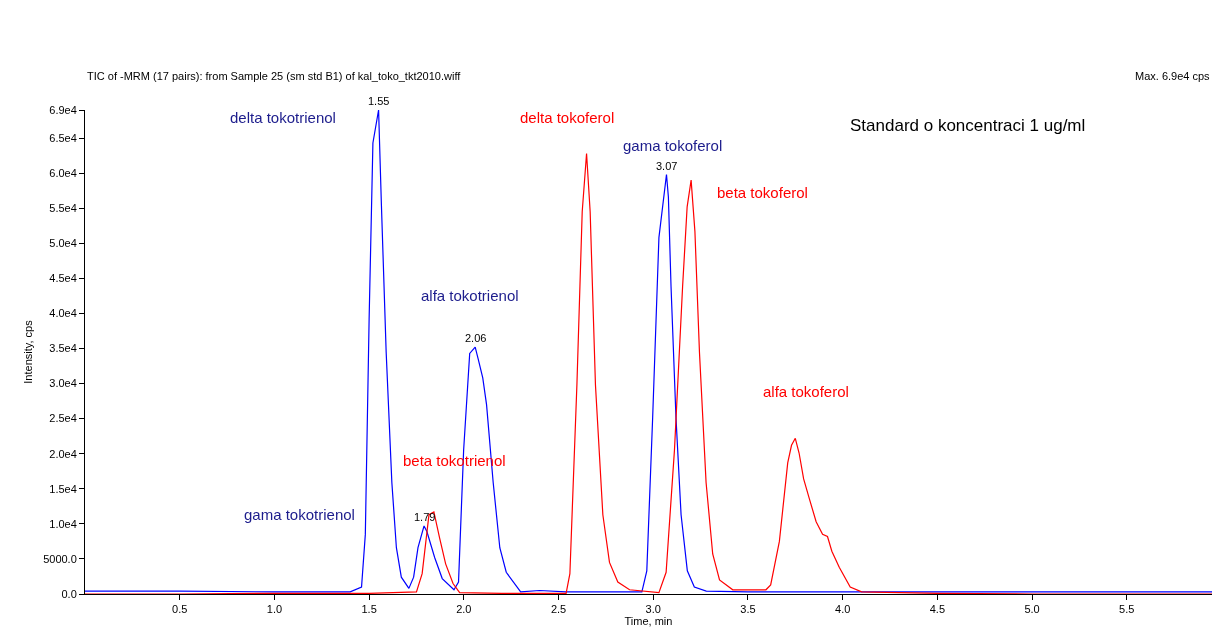  What do you see at coordinates (60, 558) in the screenshot?
I see `y-tick-label: 5000.0` at bounding box center [60, 558].